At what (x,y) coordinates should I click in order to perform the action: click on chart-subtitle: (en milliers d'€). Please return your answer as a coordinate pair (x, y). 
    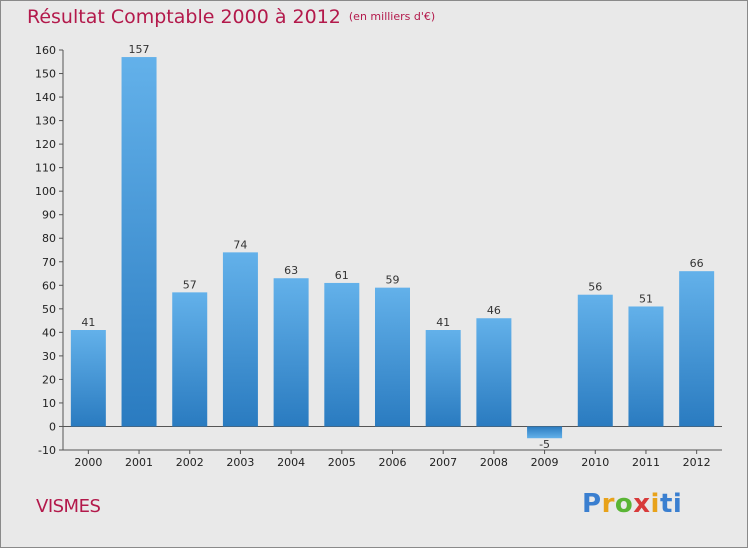
    Looking at the image, I should click on (392, 16).